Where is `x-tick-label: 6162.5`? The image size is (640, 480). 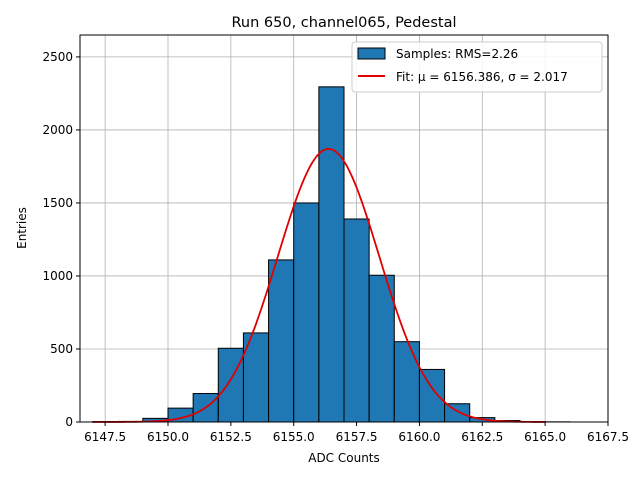
x-tick-label: 6162.5 is located at coordinates (482, 437).